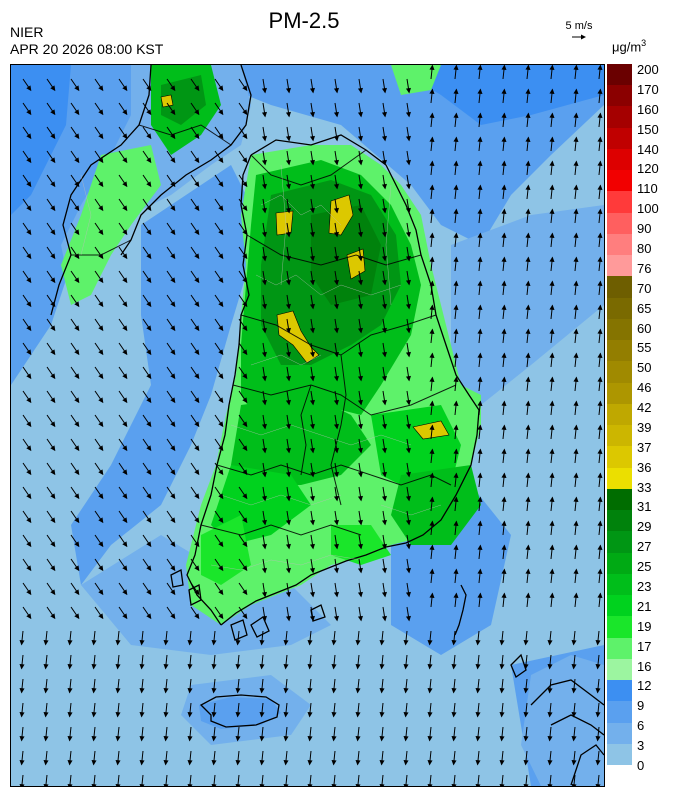  What do you see at coordinates (304, 20) in the screenshot?
I see `map-title: PM-2.5` at bounding box center [304, 20].